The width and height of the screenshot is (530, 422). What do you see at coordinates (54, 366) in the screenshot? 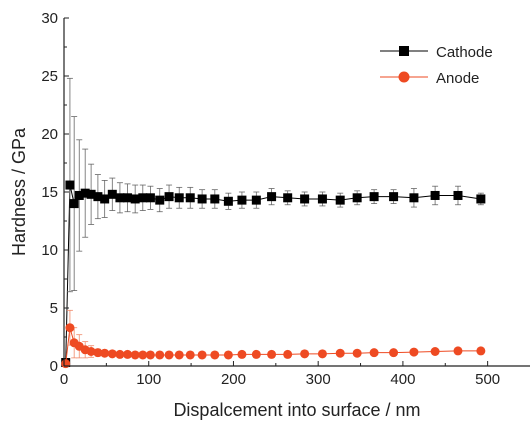
I see `y-tick-label: 0` at bounding box center [54, 366].